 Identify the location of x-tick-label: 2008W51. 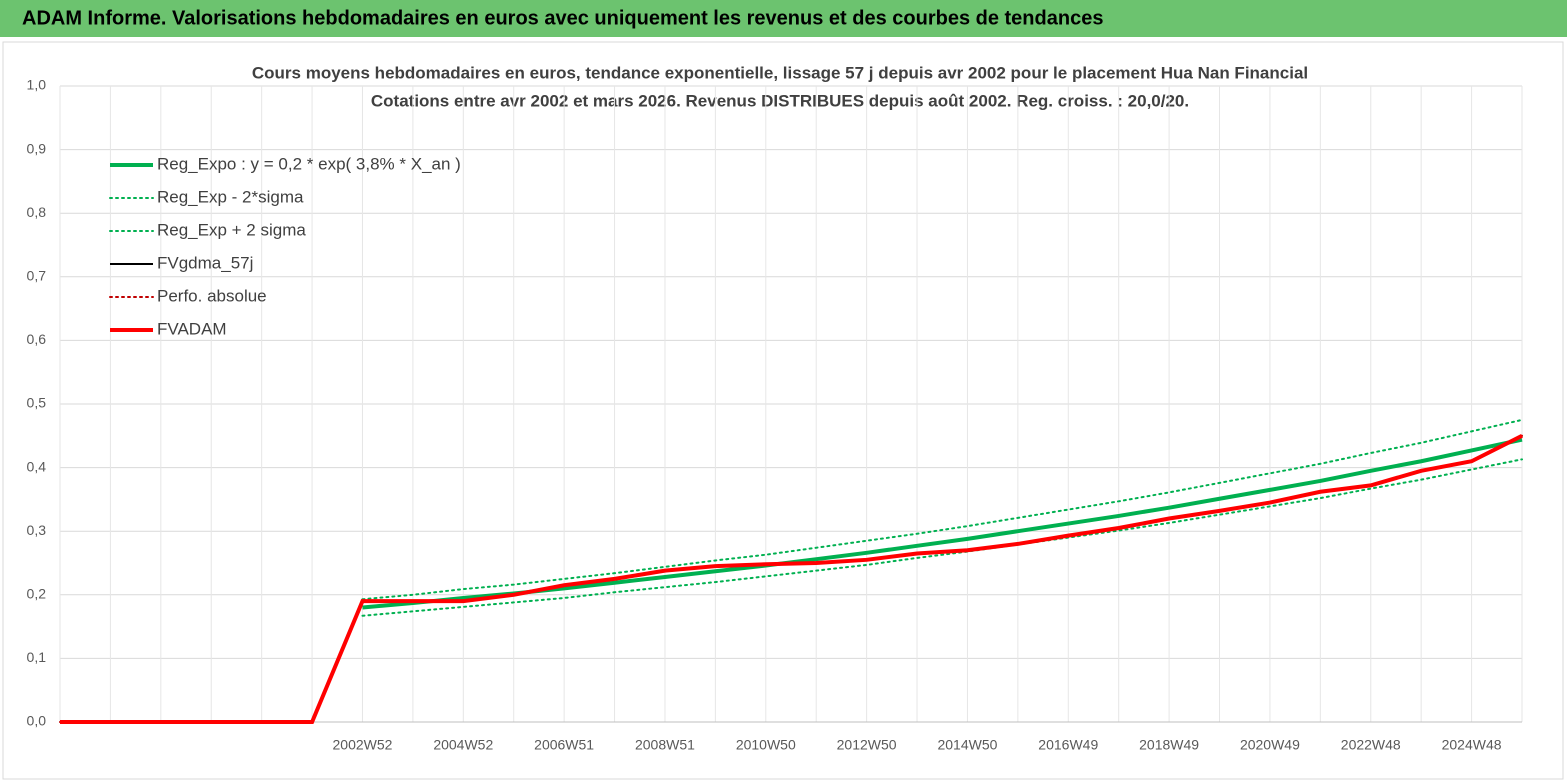
(665, 745).